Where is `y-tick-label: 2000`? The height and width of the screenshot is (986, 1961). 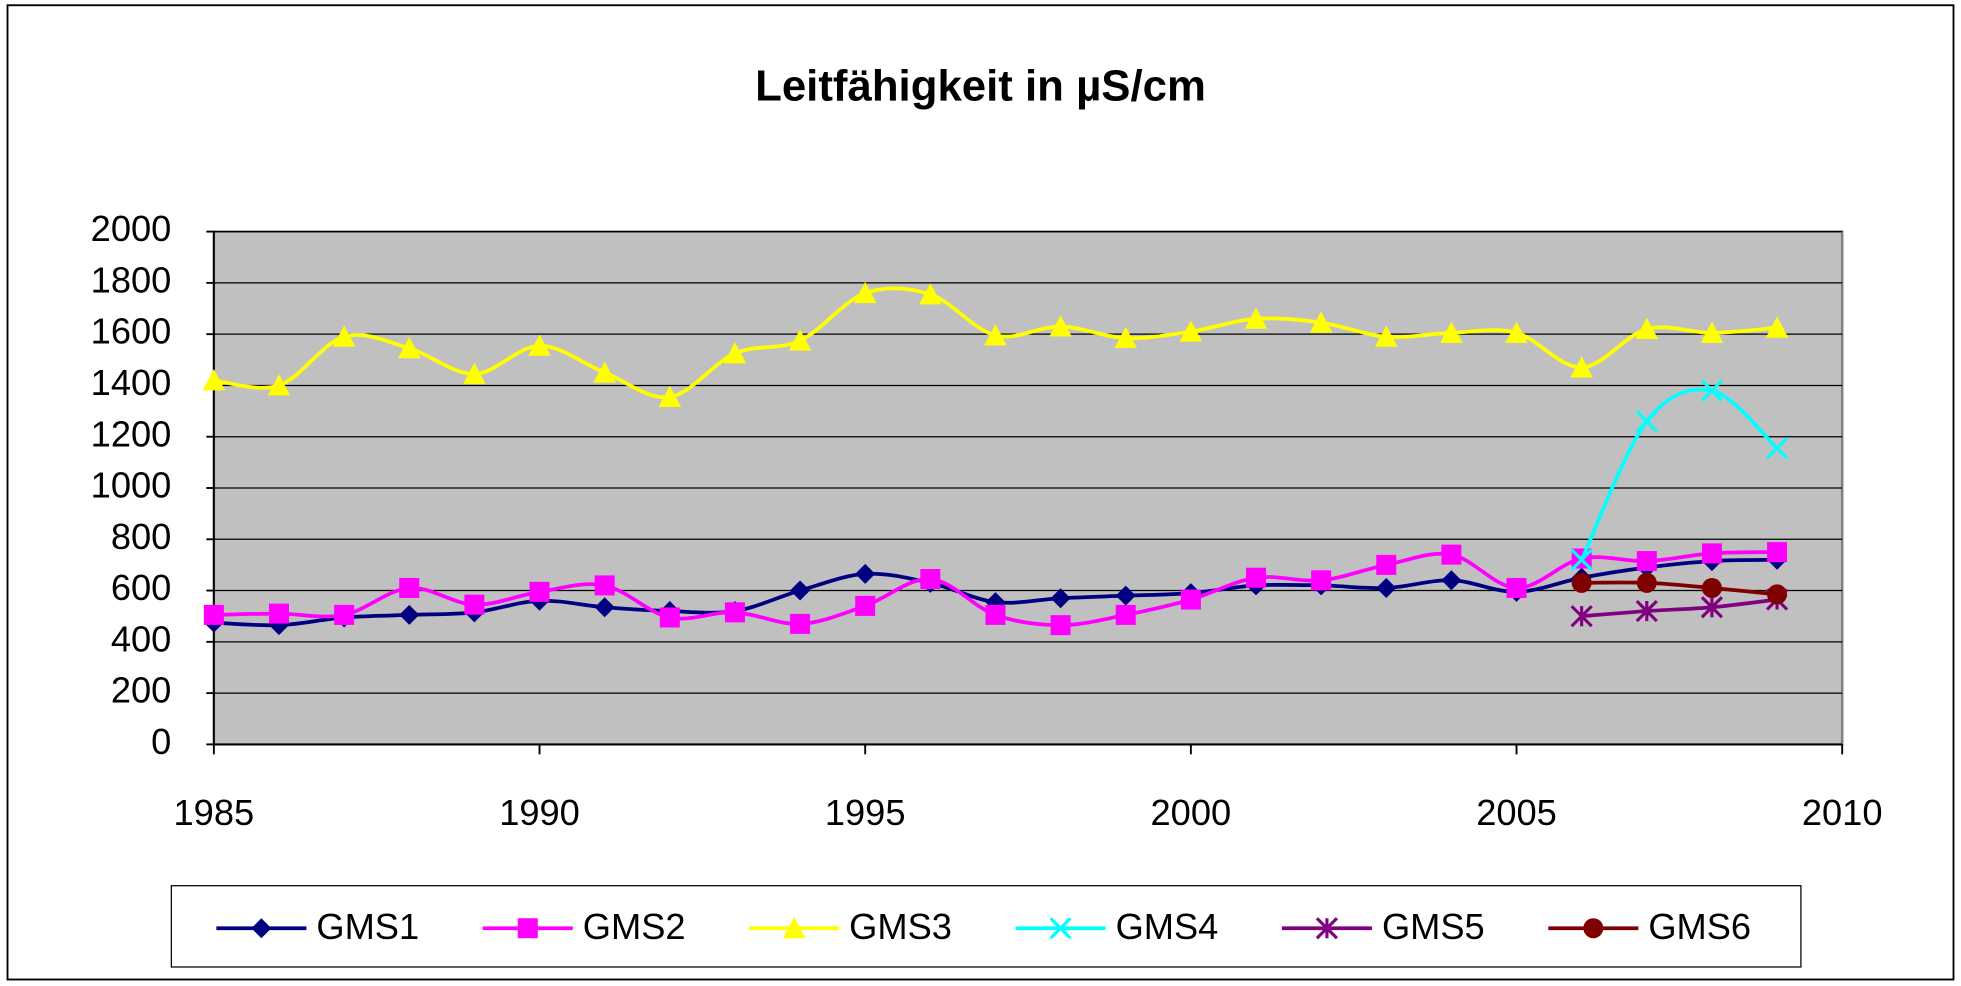
y-tick-label: 2000 is located at coordinates (131, 228).